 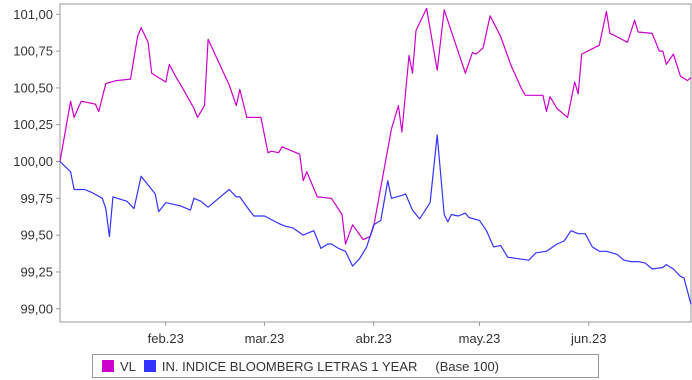 I want to click on x-tick-label: abr.23, so click(x=374, y=338).